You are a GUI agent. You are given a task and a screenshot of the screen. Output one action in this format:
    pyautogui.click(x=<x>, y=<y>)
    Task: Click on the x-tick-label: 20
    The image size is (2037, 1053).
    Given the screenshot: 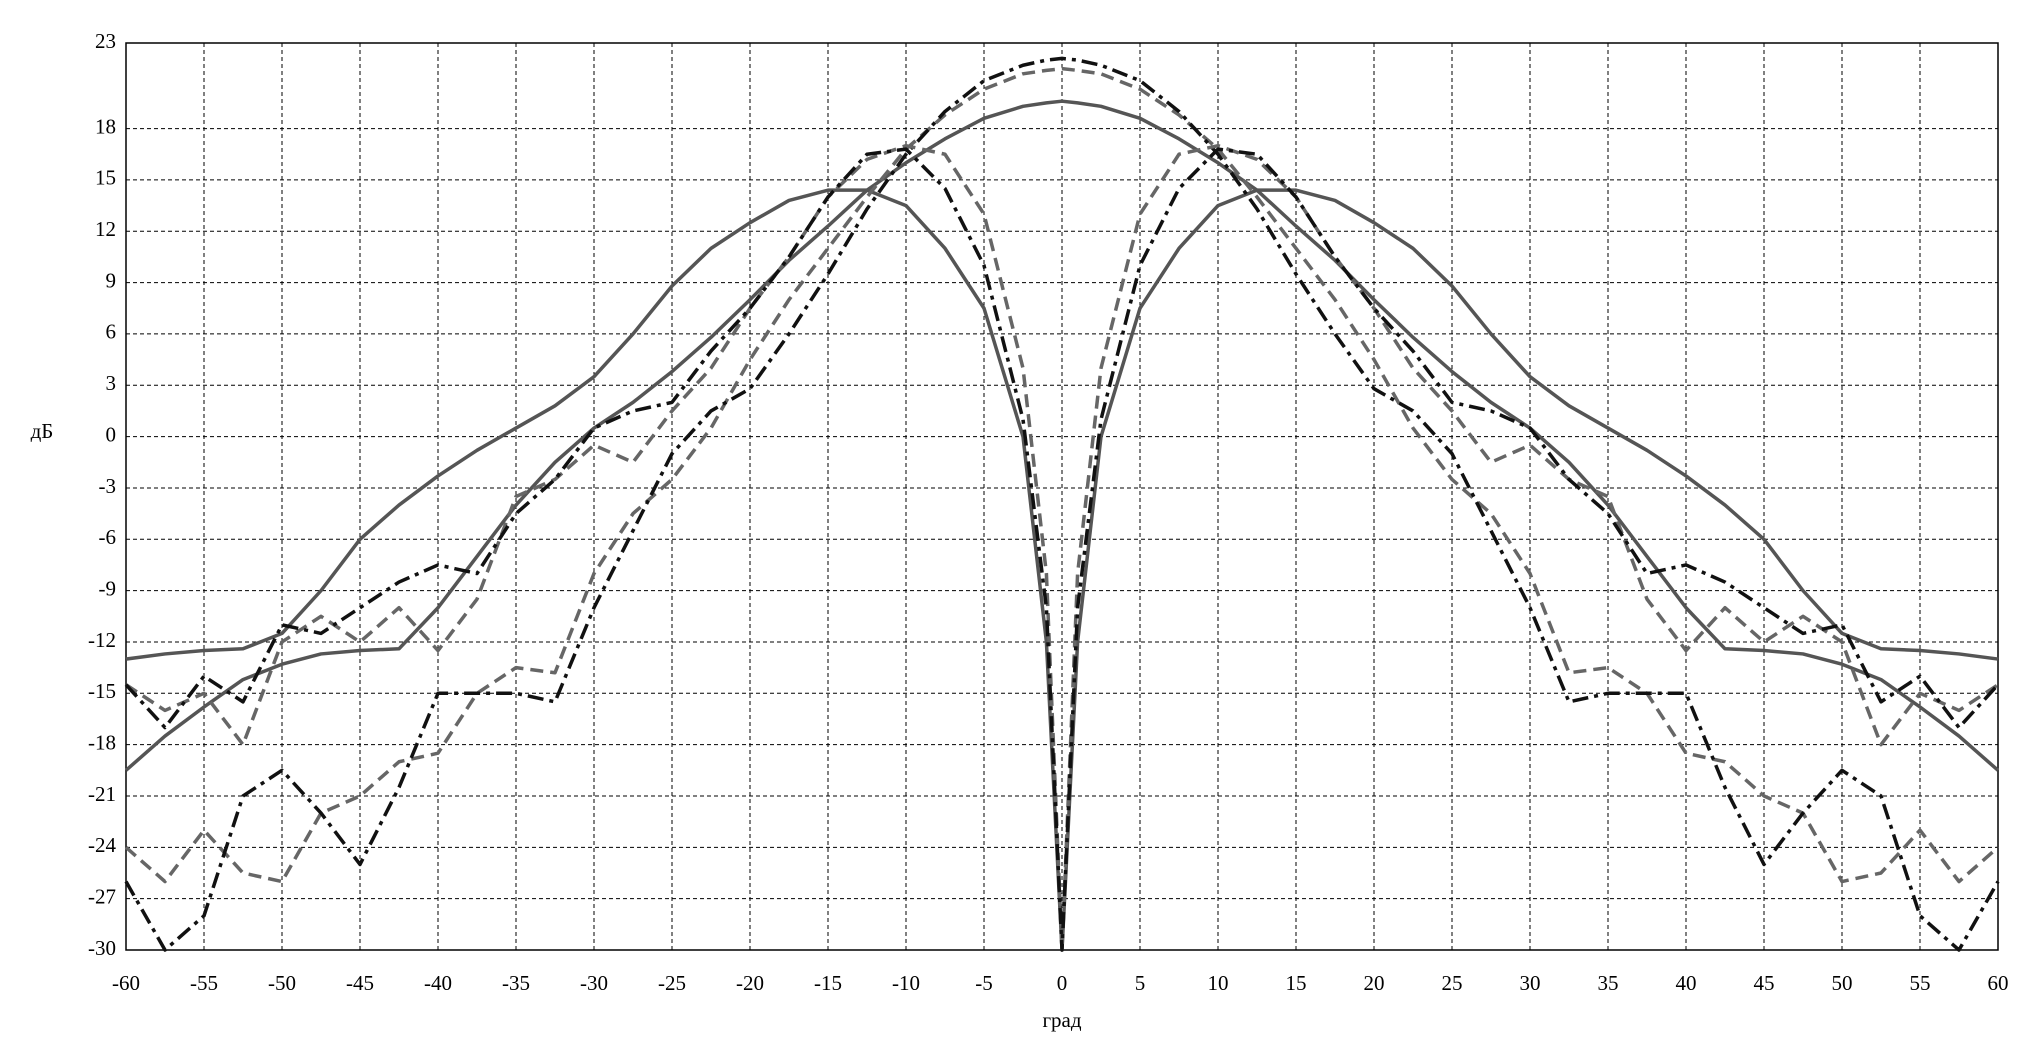 What is the action you would take?
    pyautogui.click(x=1374, y=983)
    